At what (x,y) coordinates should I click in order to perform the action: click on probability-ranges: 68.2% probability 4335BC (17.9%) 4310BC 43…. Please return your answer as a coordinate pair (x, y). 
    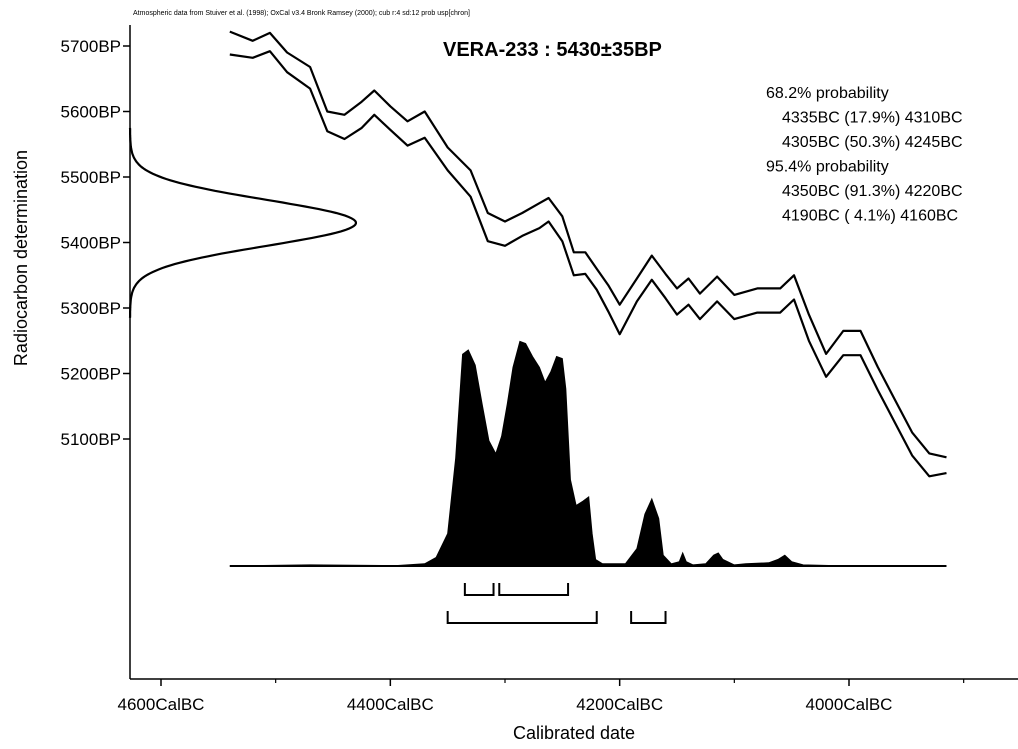
    Looking at the image, I should click on (864, 155).